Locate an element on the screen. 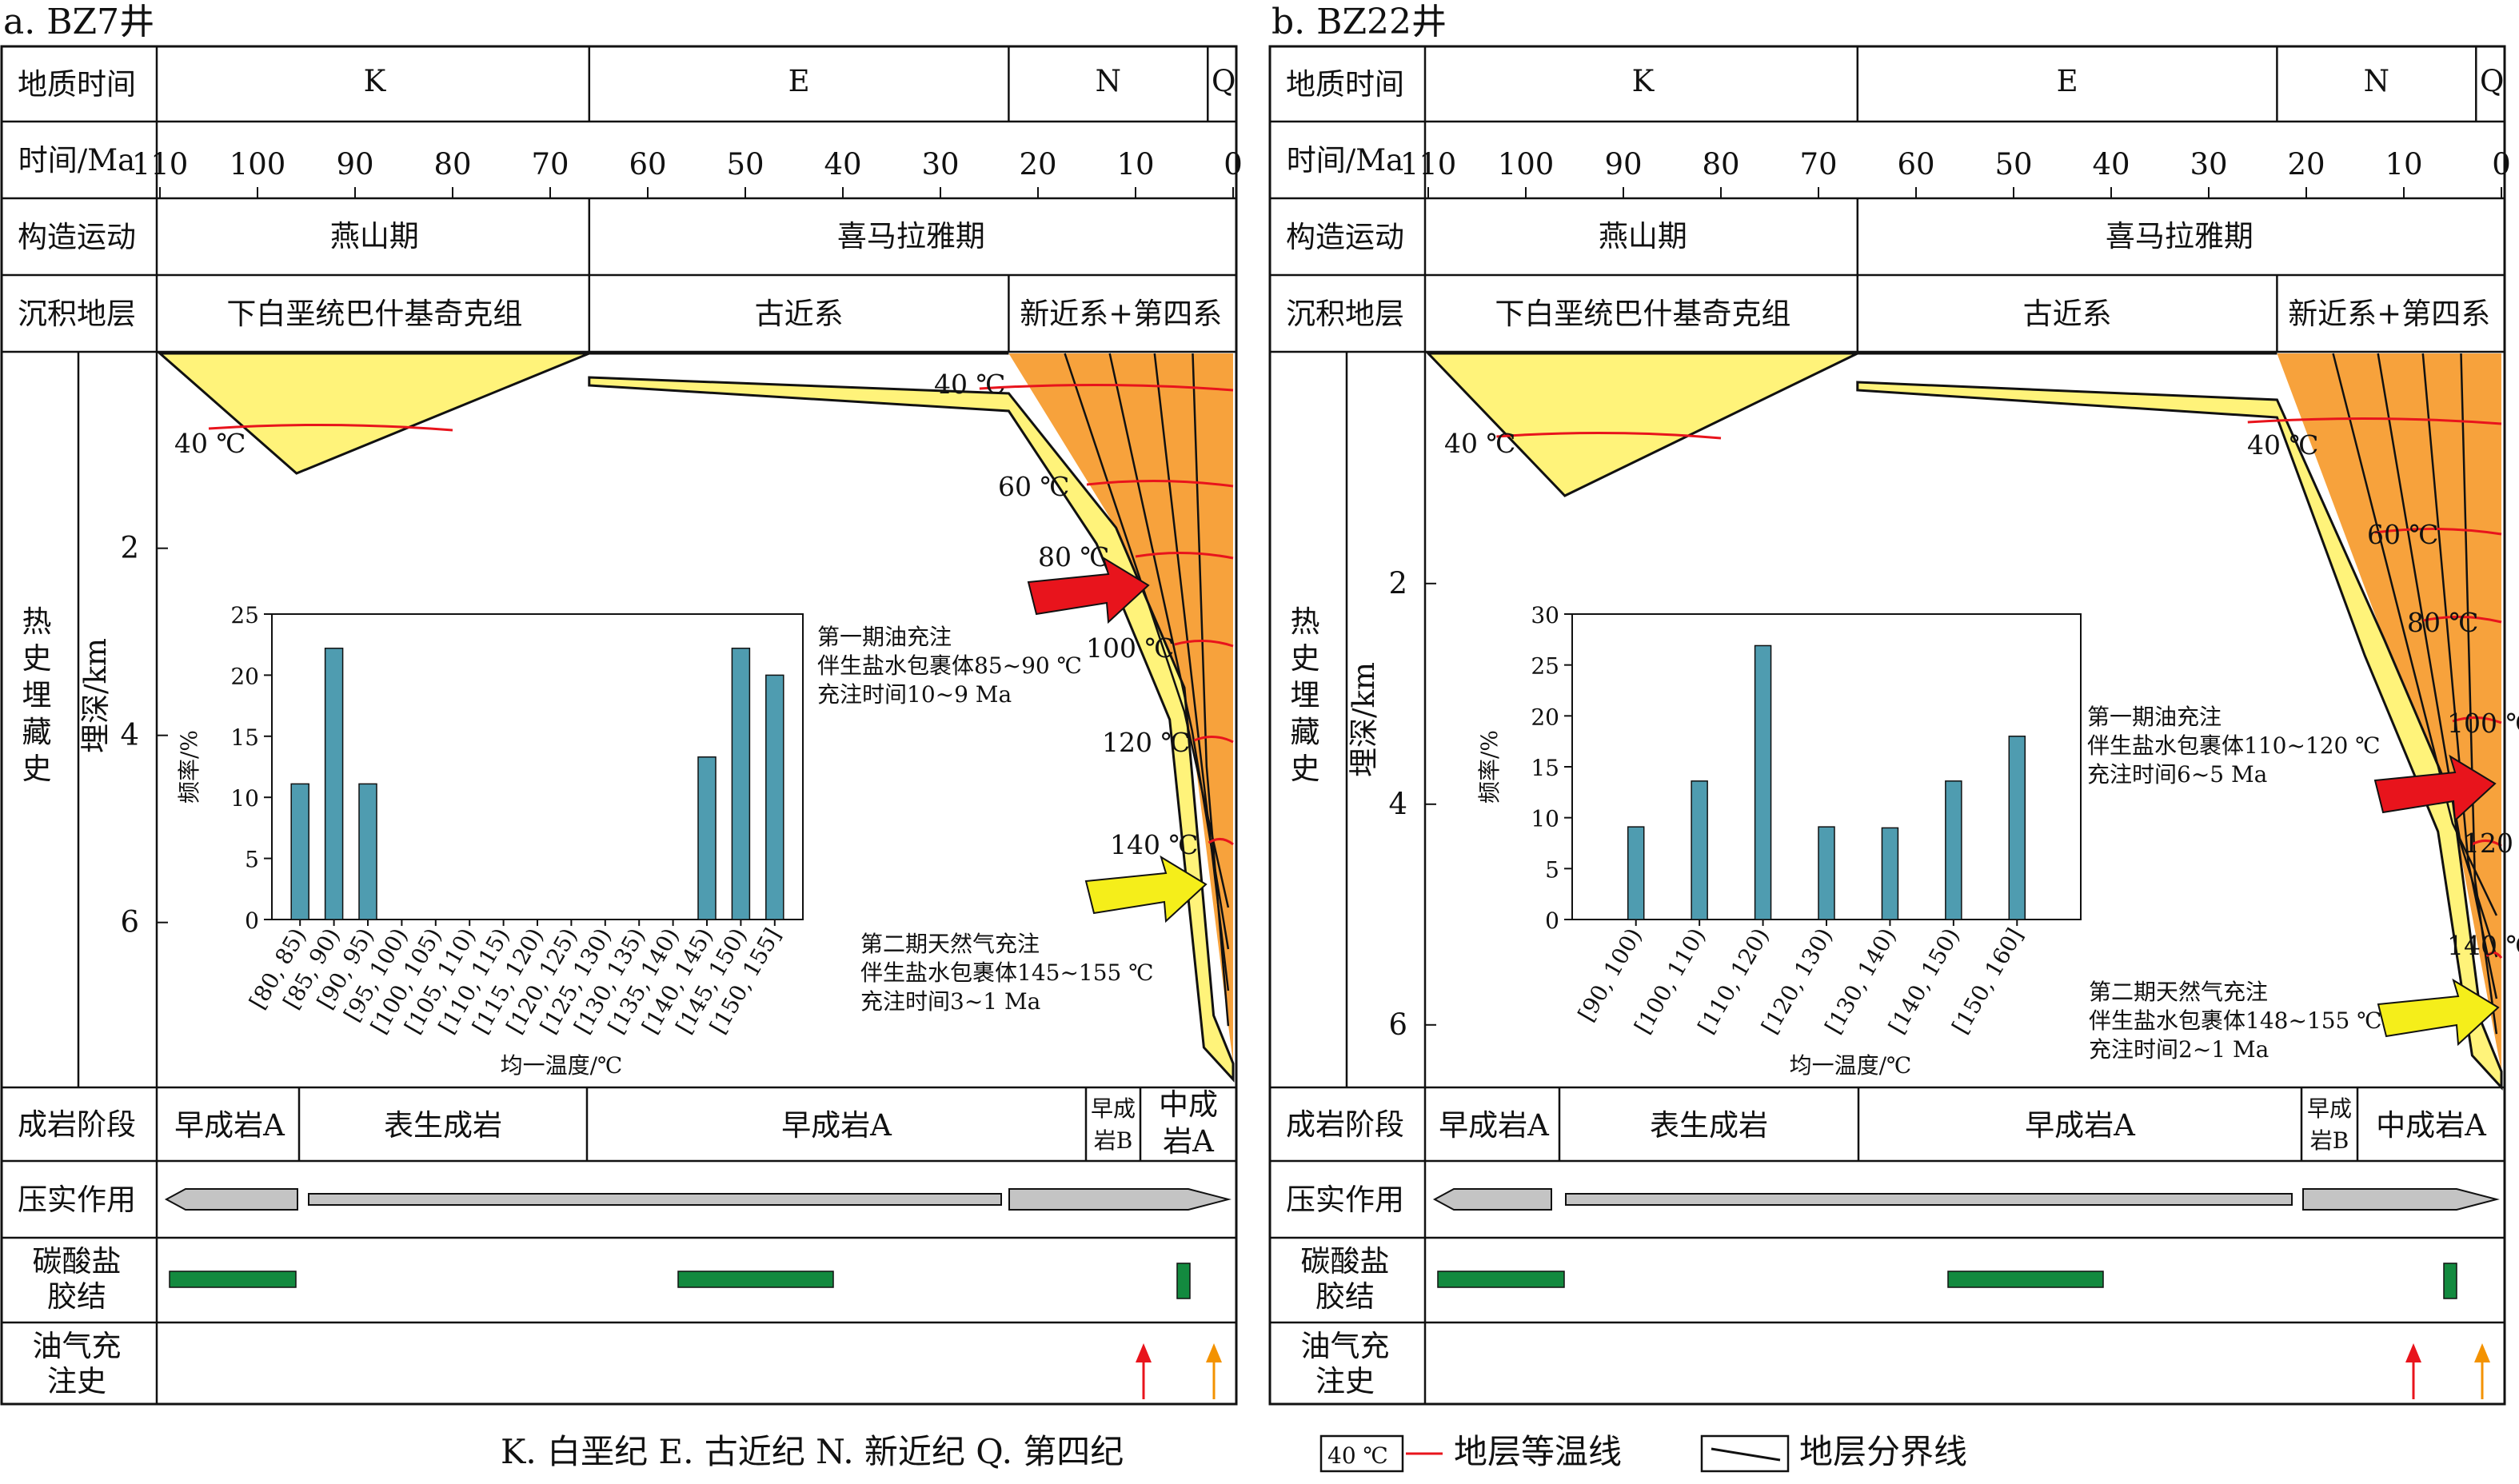 The height and width of the screenshot is (1484, 2519). tectonic-label: 燕山期 is located at coordinates (1643, 236).